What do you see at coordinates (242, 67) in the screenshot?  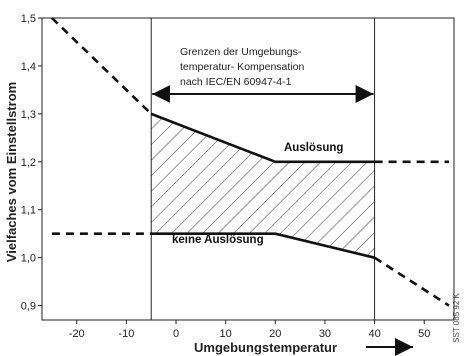 I see `annotation-line-2: temperatur- Kompensation` at bounding box center [242, 67].